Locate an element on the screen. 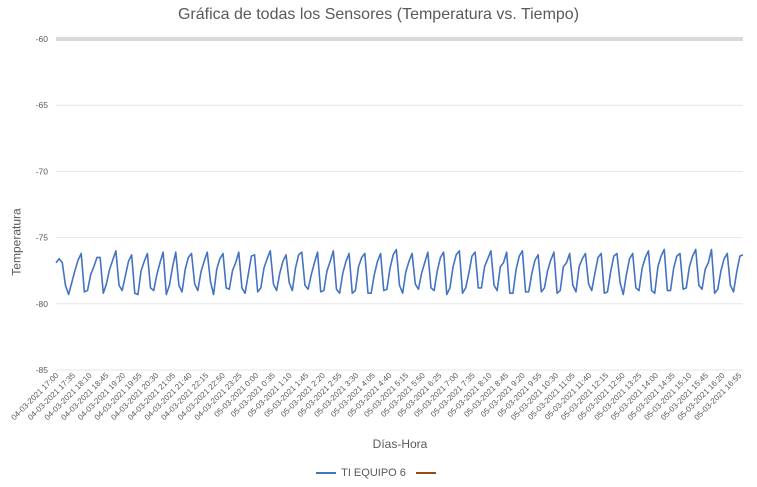 The image size is (757, 487). y-axis-title-text: Temperatura is located at coordinates (16, 242).